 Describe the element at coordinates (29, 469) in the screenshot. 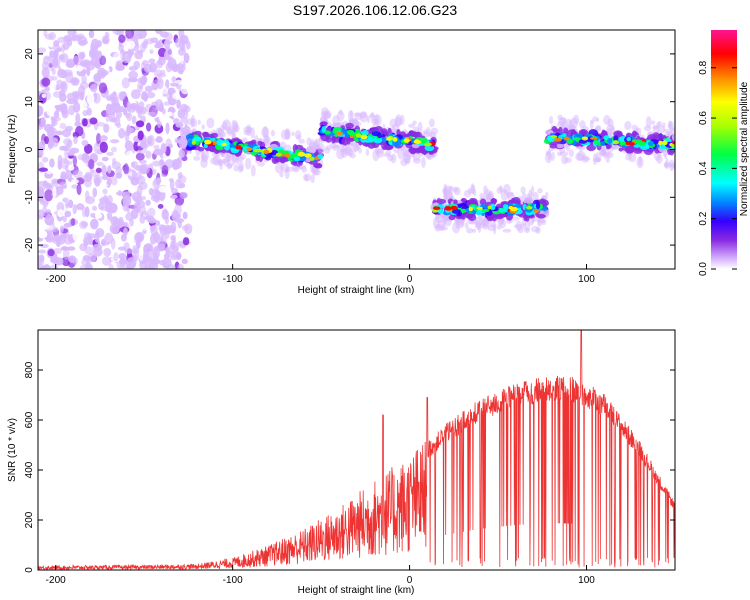

I see `snr-y-tick-label: 400` at that location.